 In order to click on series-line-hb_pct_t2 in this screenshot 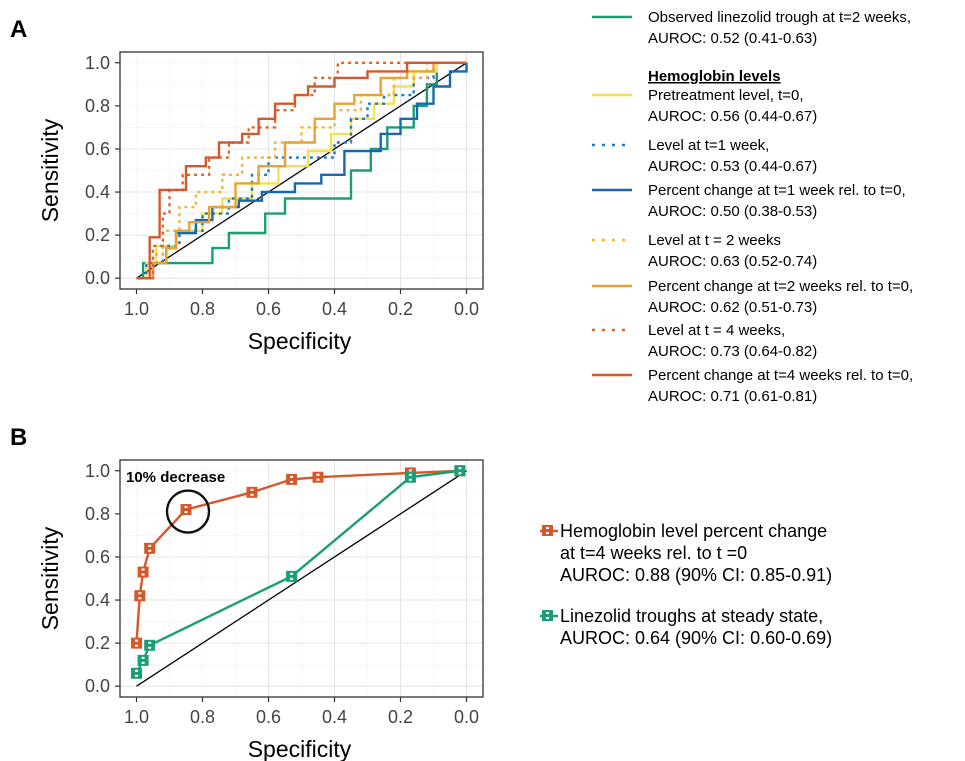, I will do `click(301, 170)`.